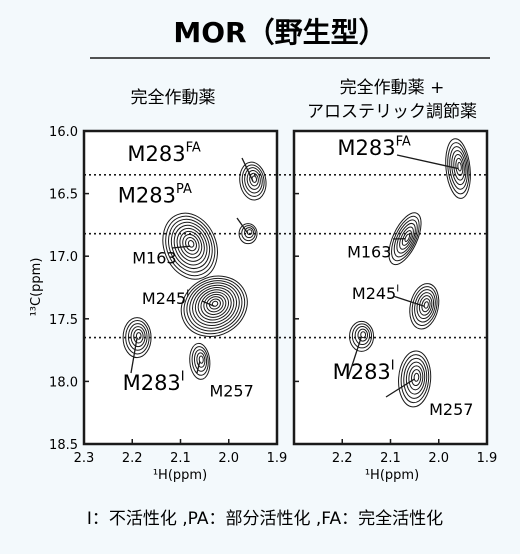  Describe the element at coordinates (279, 32) in the screenshot. I see `figure-title: MOR（野生型）` at that location.